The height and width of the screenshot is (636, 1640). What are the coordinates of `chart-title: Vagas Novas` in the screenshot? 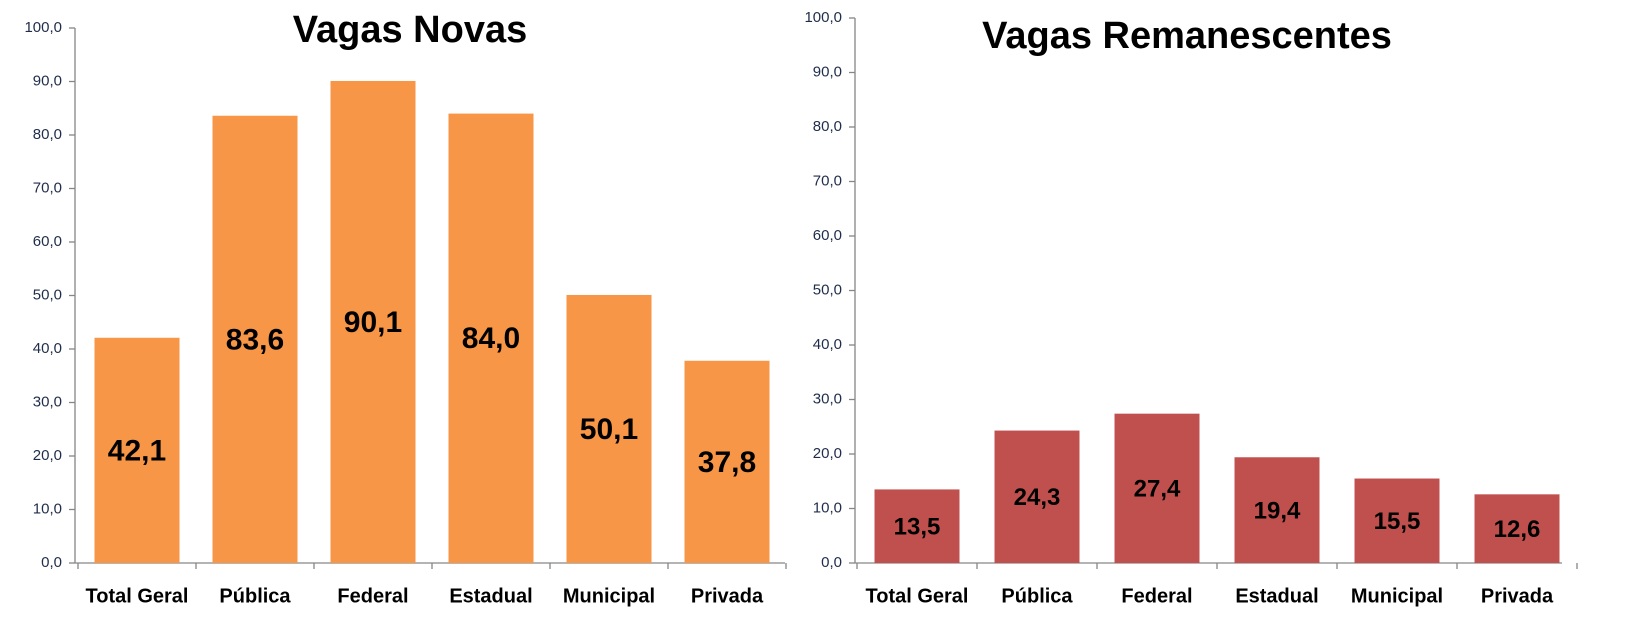 It's located at (410, 30).